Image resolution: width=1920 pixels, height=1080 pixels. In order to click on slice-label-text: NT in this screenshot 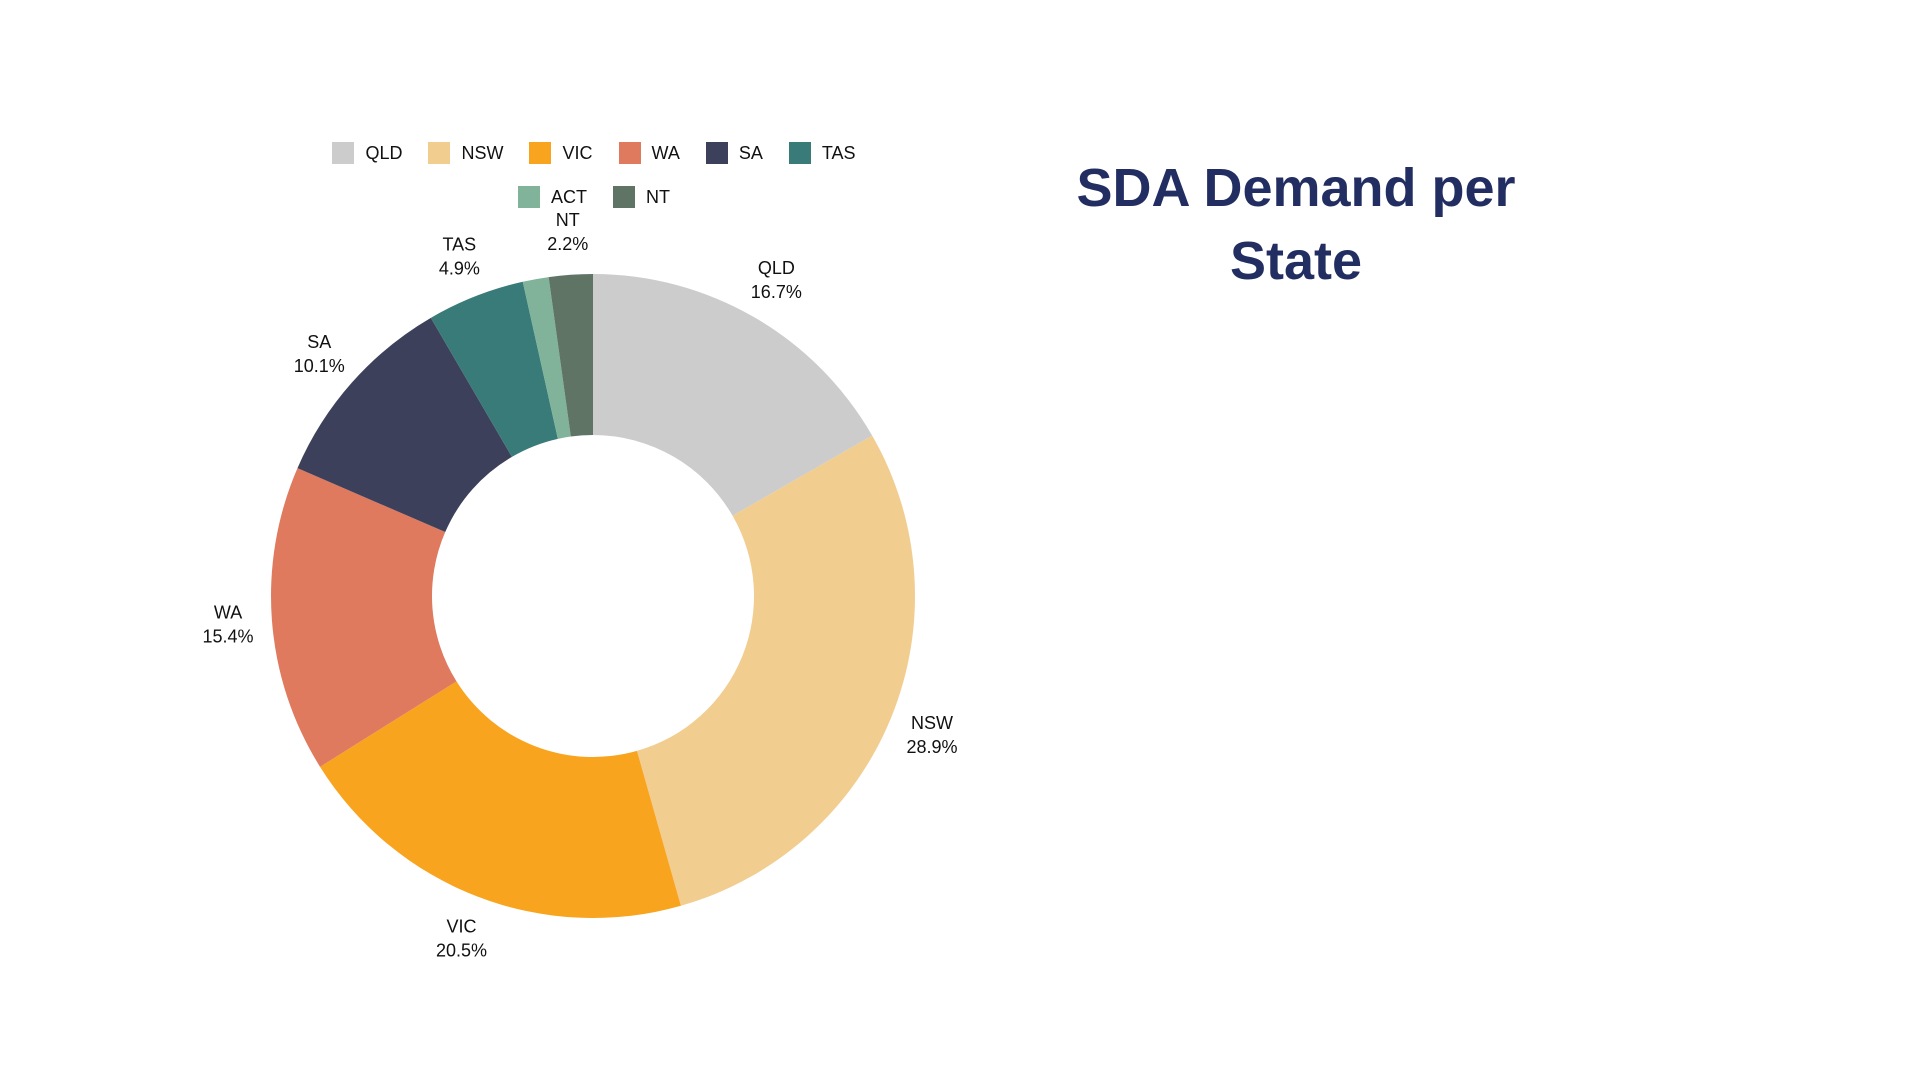, I will do `click(568, 220)`.